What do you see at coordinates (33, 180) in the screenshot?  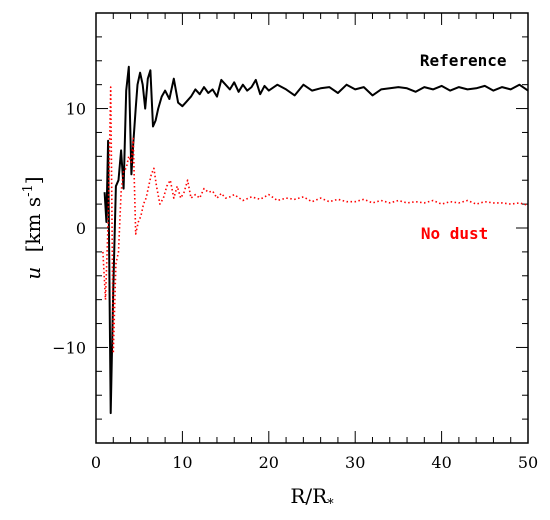 I see `y-axis-units-close: ]` at bounding box center [33, 180].